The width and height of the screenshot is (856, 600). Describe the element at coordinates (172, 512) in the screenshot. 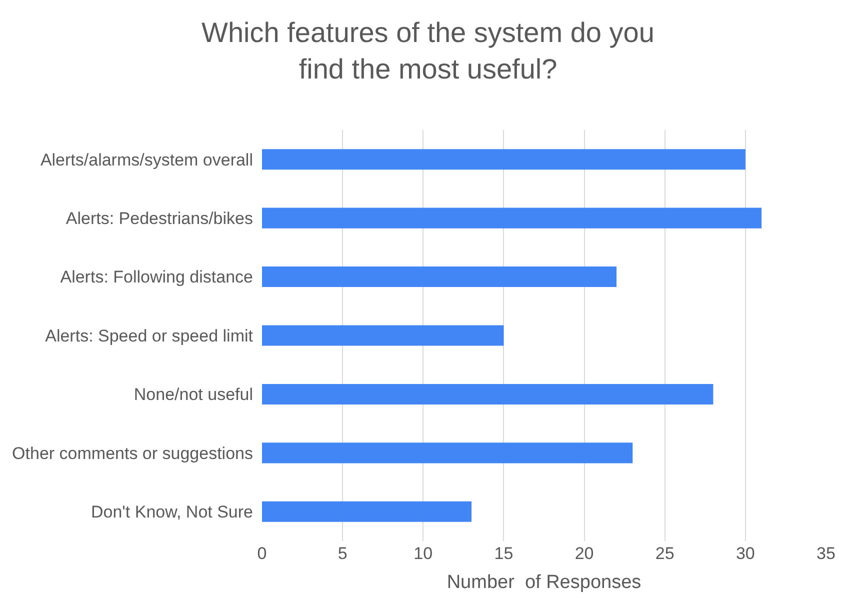

I see `y-tick-label: Don't Know, Not Sure` at that location.